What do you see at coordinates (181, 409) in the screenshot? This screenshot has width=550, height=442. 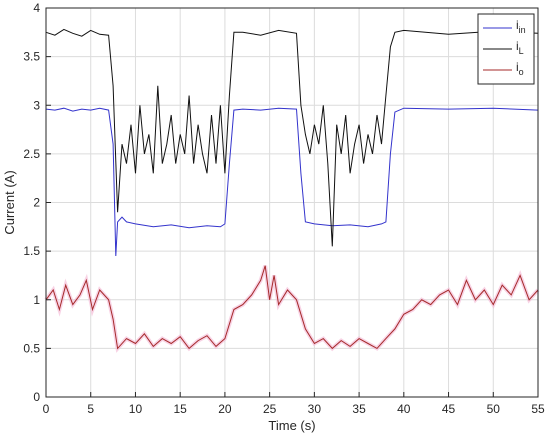 I see `x-tick-label: 15` at bounding box center [181, 409].